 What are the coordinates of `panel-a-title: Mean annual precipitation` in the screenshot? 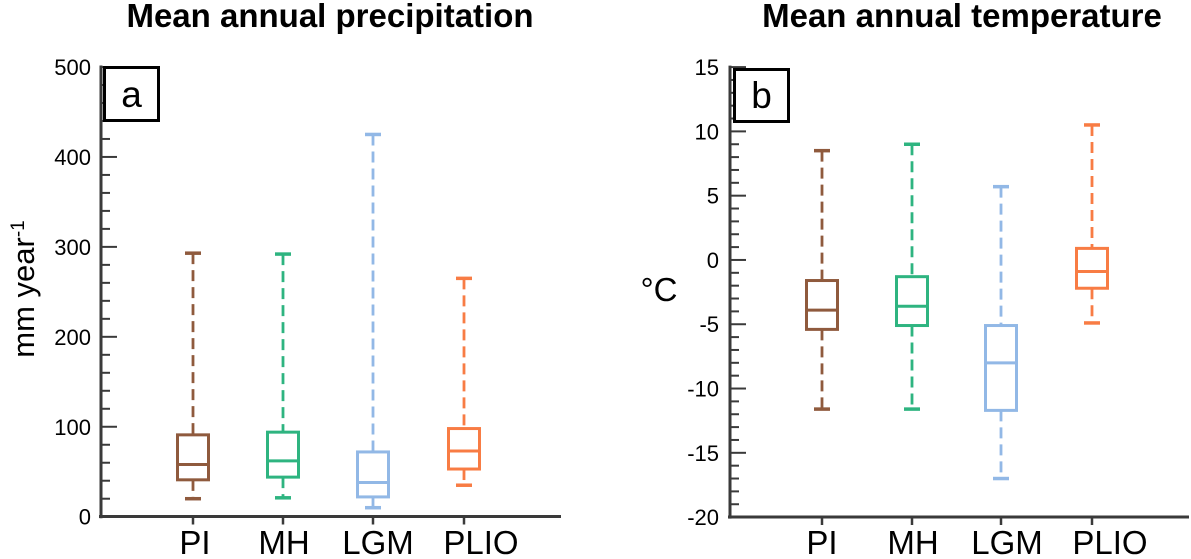 It's located at (330, 17).